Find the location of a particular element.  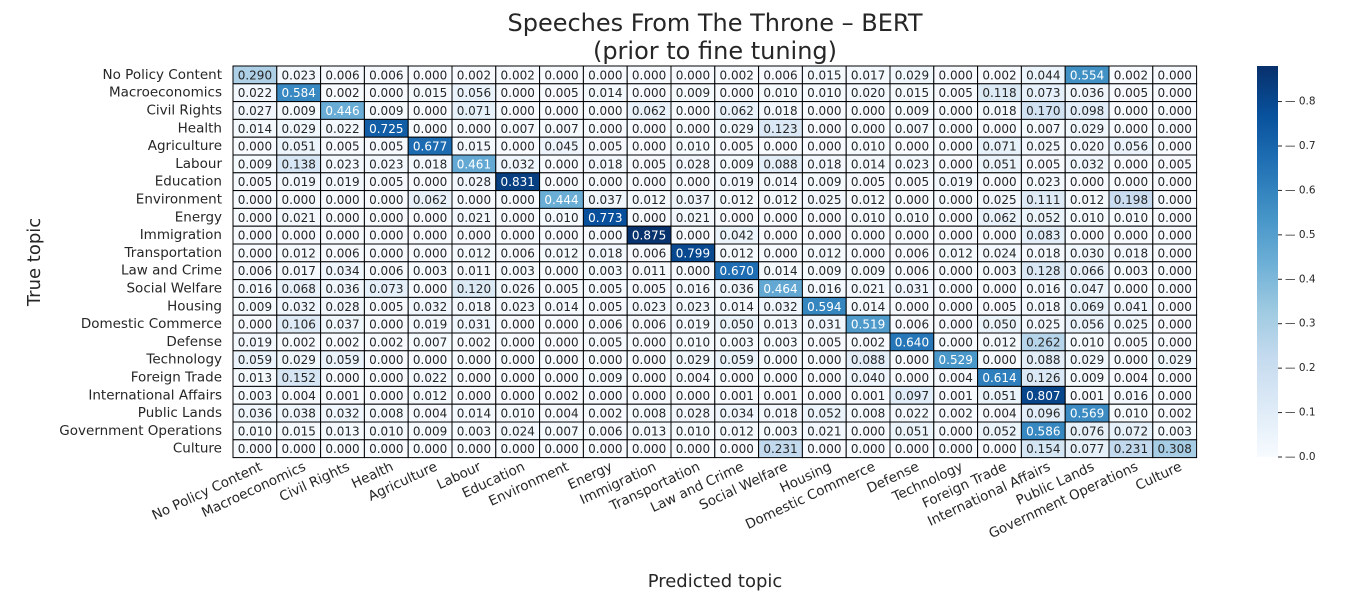

y-tick-label: Law and Crime is located at coordinates (171, 271).